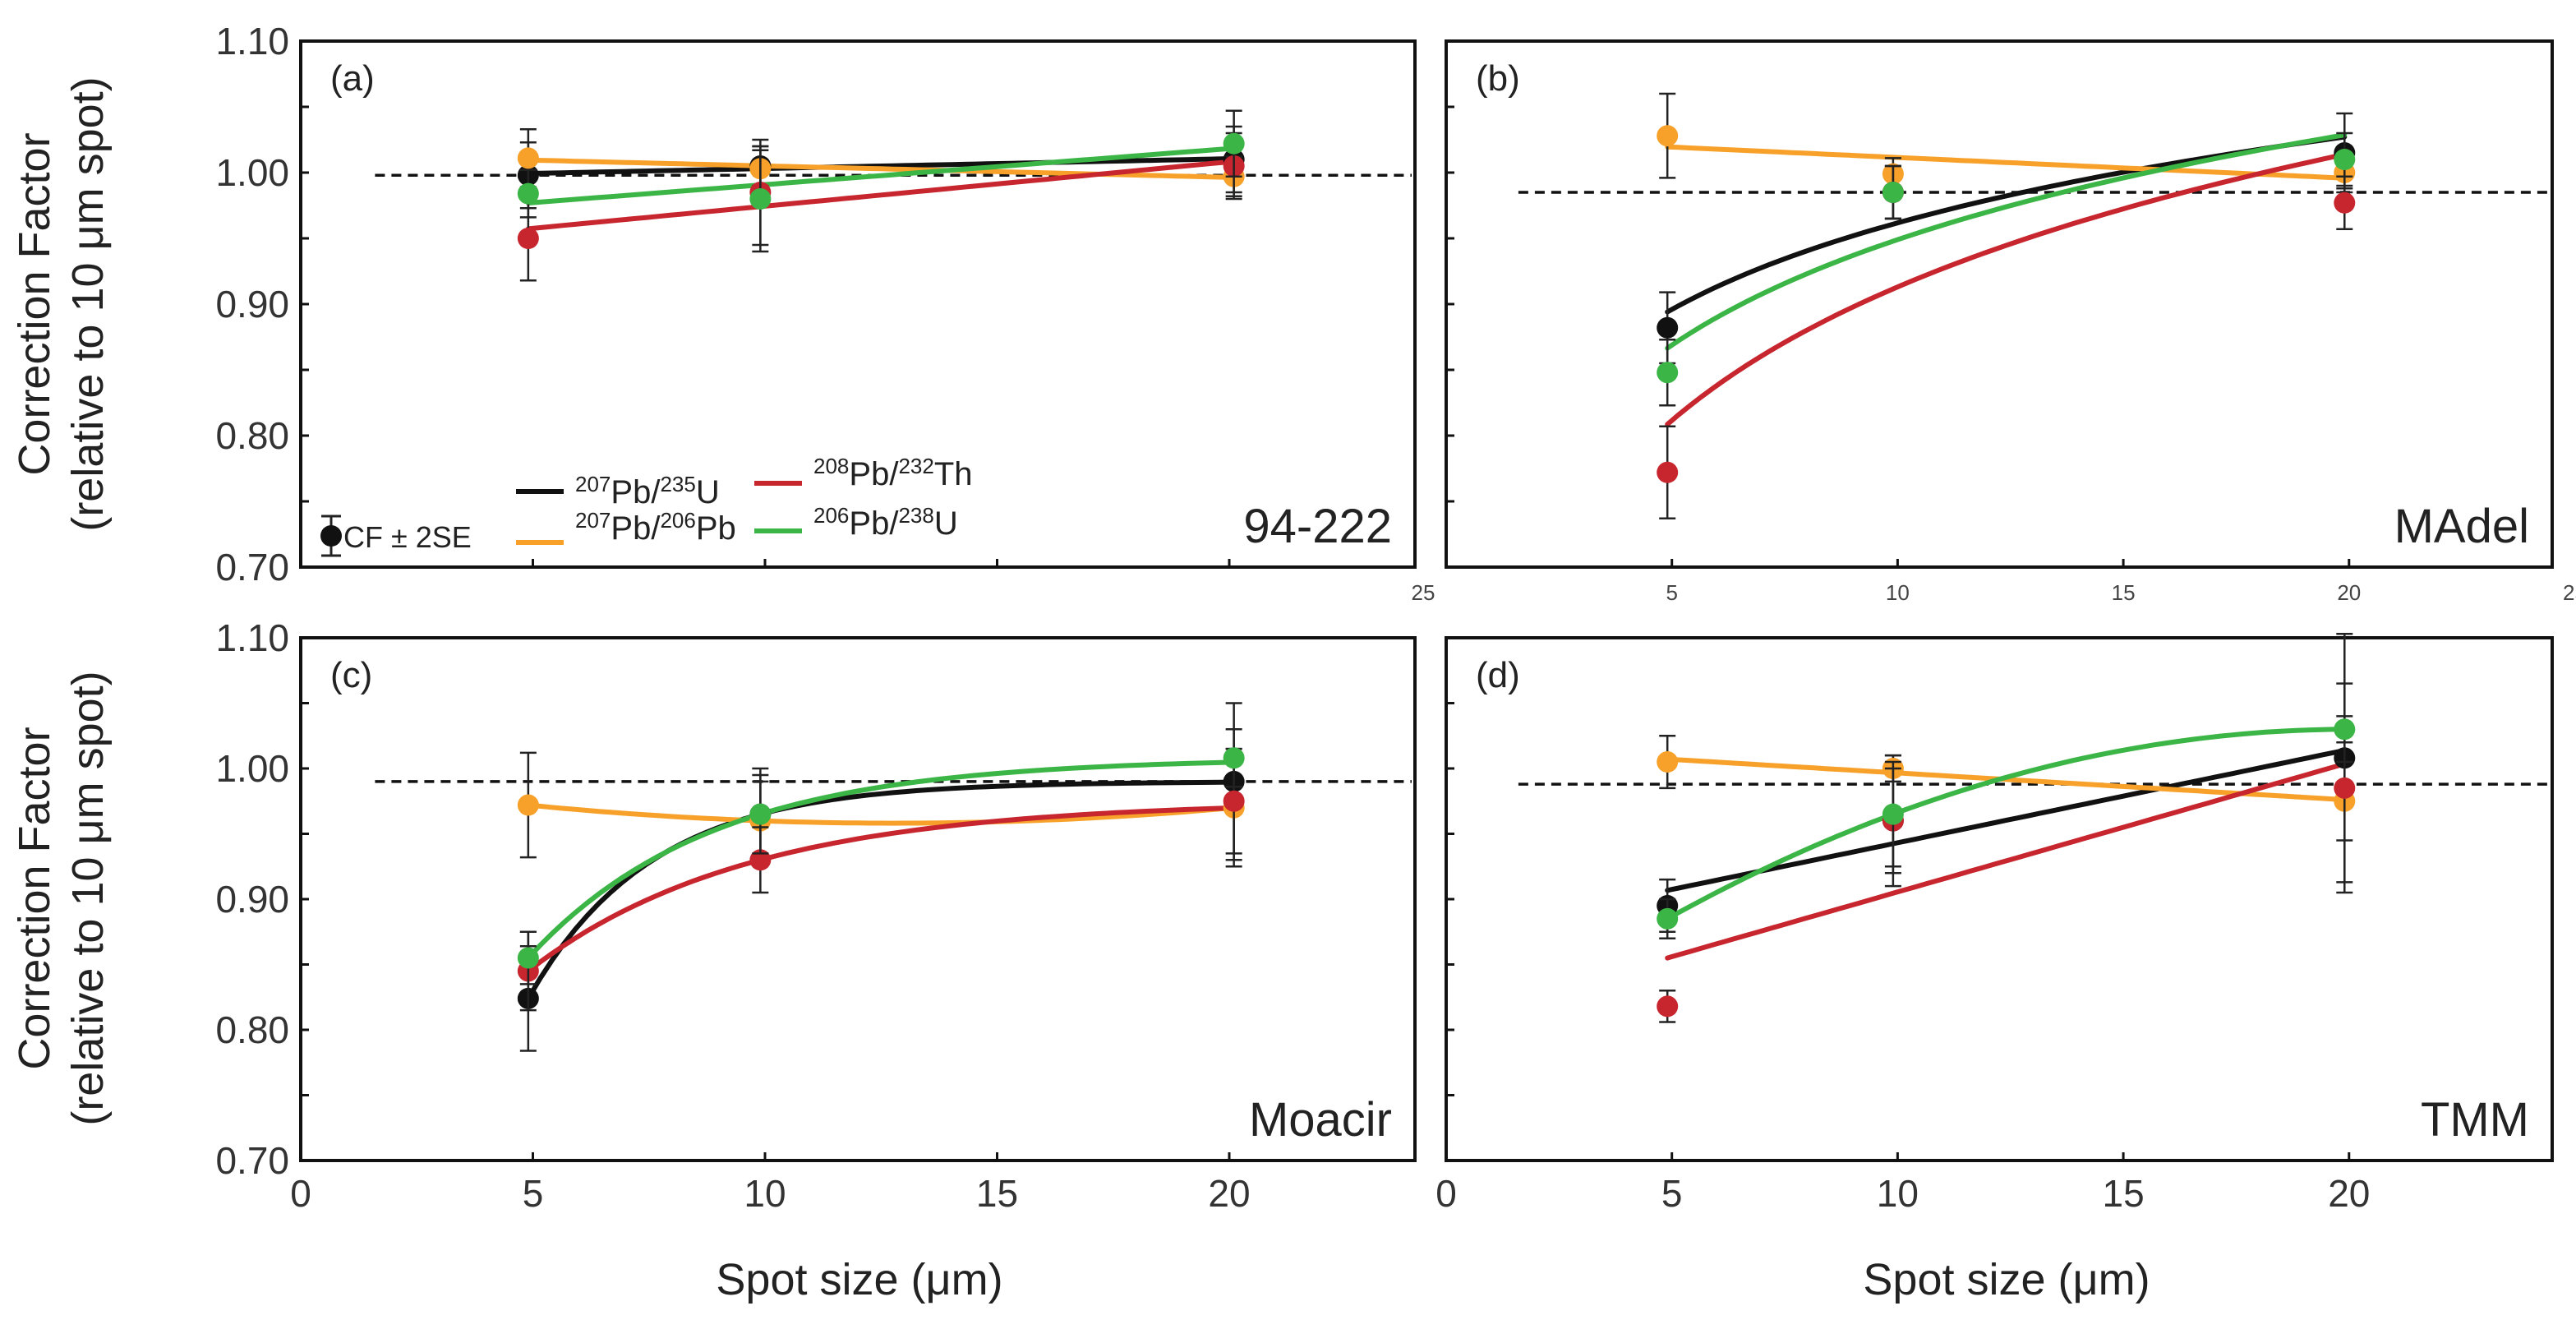  I want to click on y-axis-title-top-line2: (relative to 10 μm spot), so click(88, 303).